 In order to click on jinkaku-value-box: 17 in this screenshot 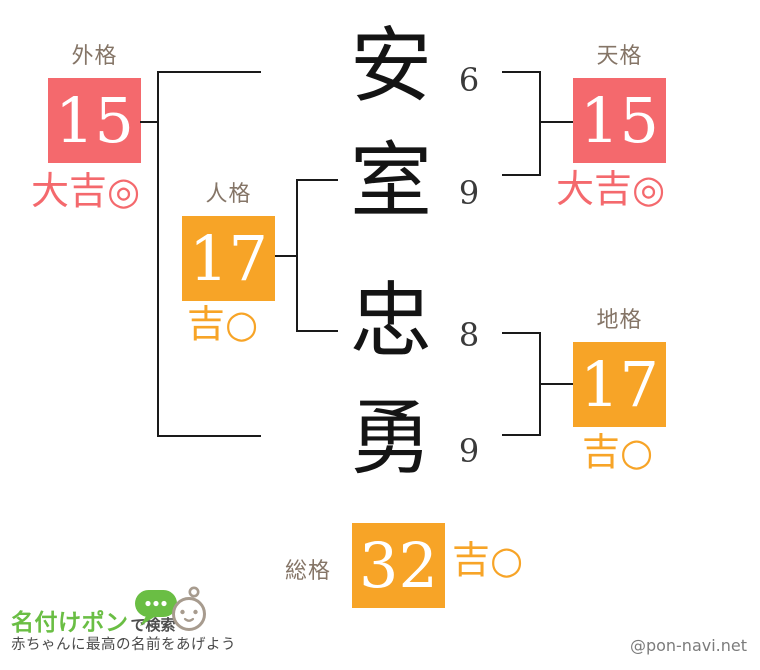, I will do `click(228, 258)`.